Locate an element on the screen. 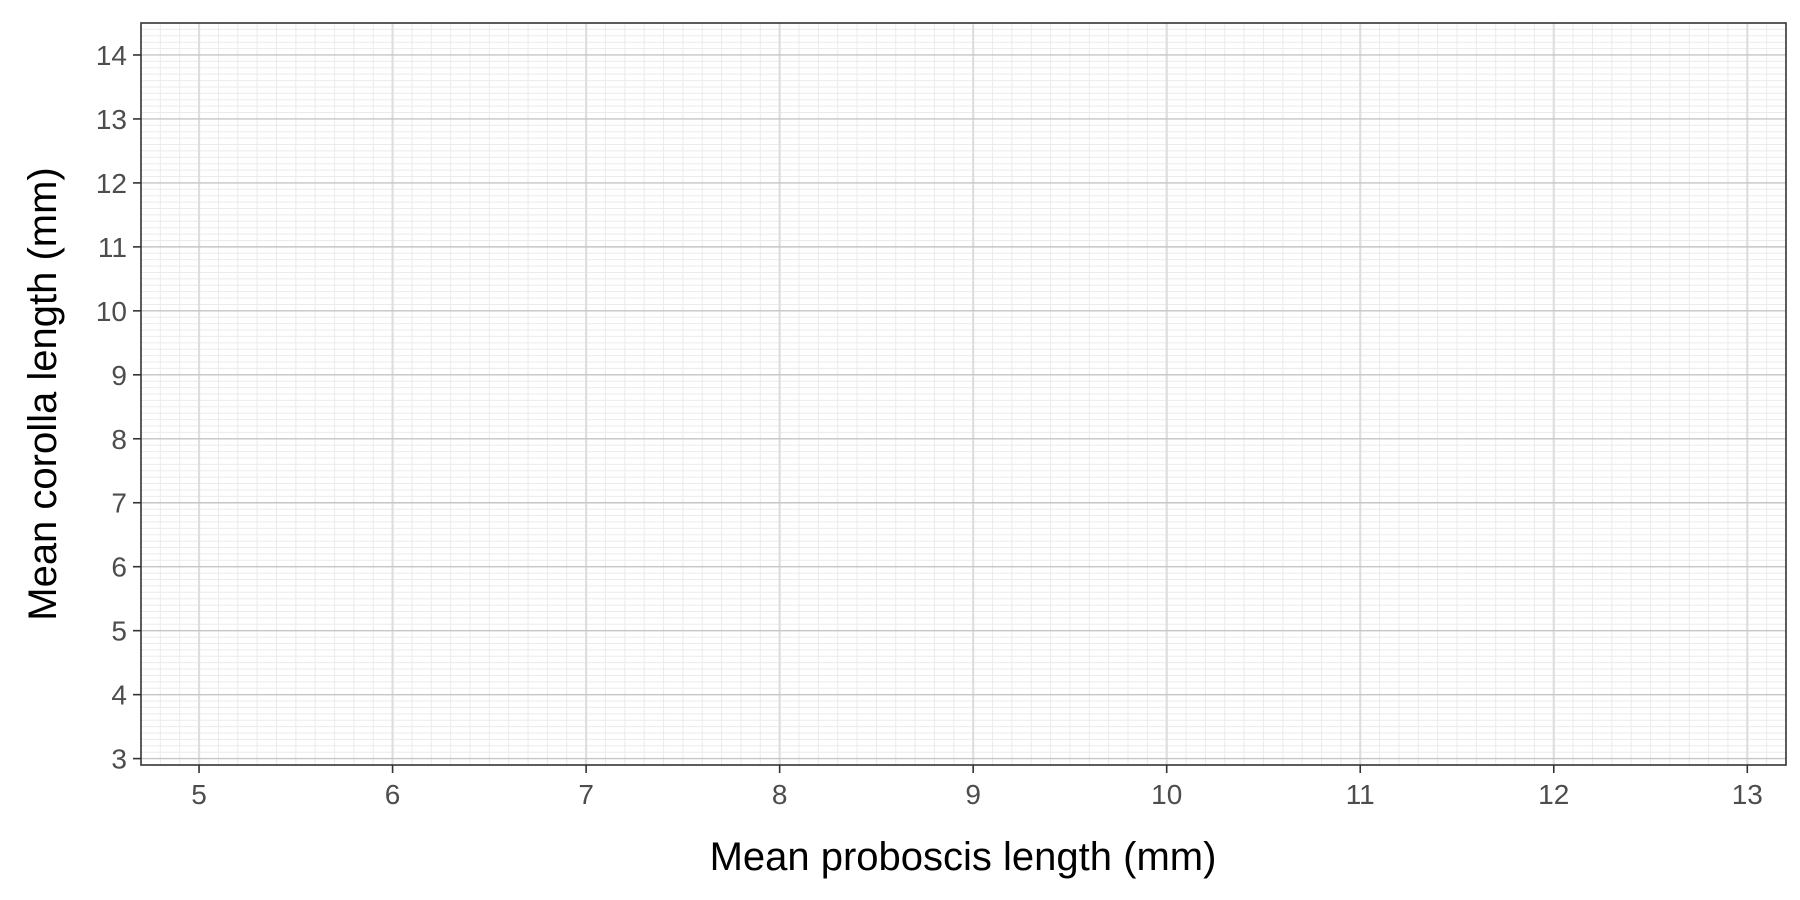 This screenshot has width=1800, height=900. y-axis-title: Mean corolla length (mm) is located at coordinates (43, 394).